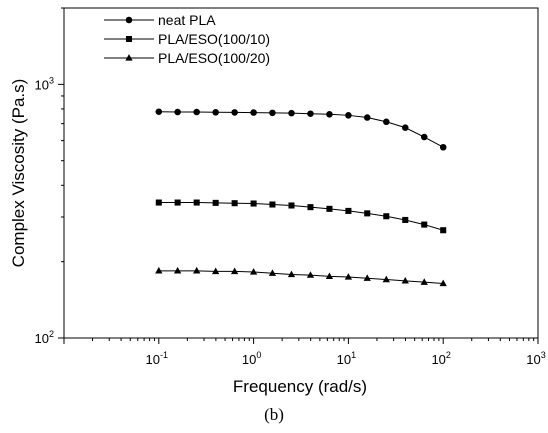 Image resolution: width=548 pixels, height=433 pixels. I want to click on legend-entry: PLA/ESO(100/10), so click(187, 39).